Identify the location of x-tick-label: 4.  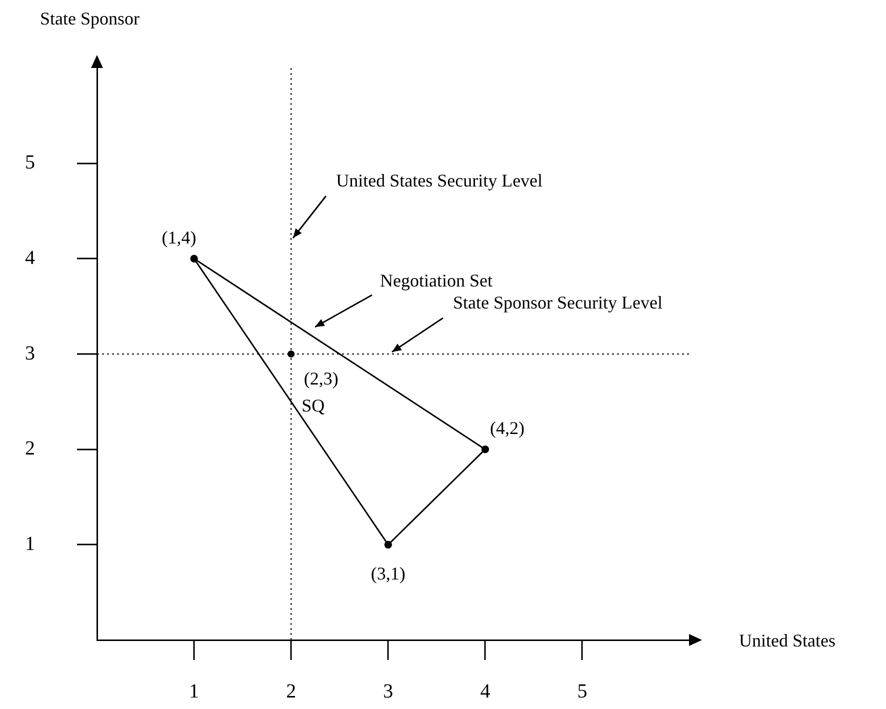
(485, 691).